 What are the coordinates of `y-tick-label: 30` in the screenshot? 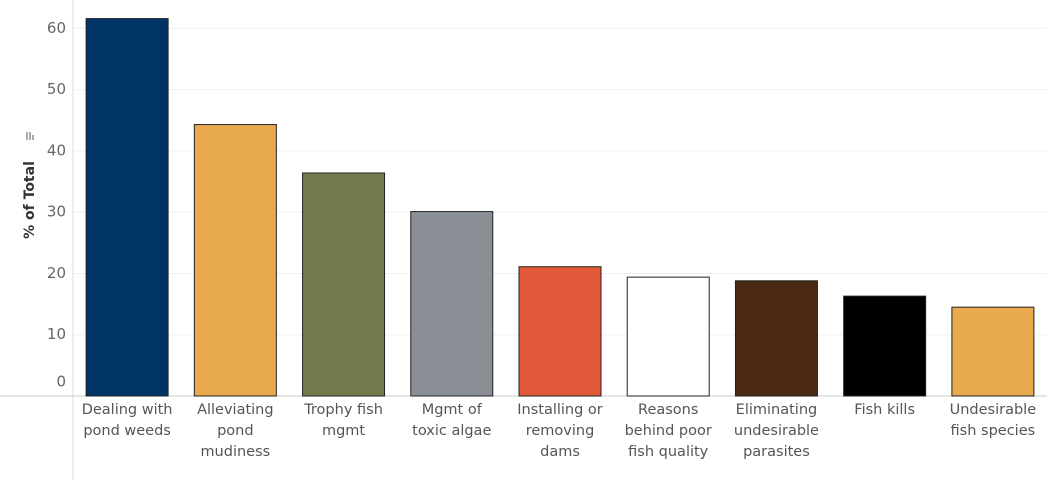 It's located at (56, 212).